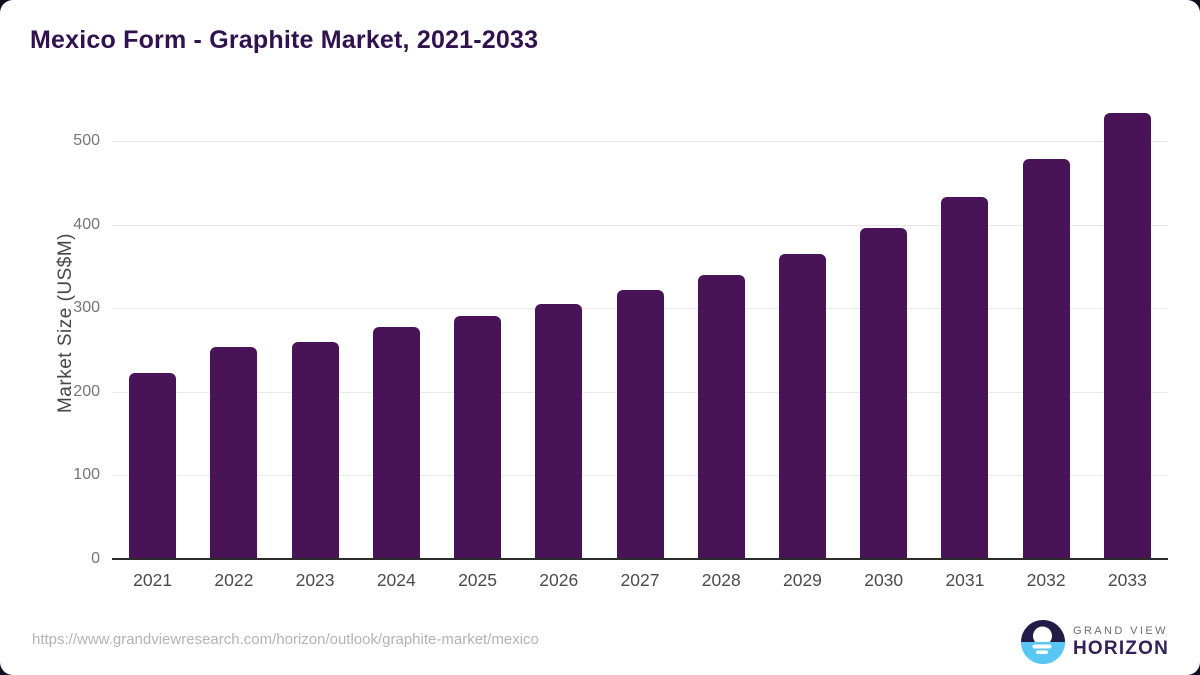 This screenshot has height=675, width=1200. I want to click on x-tick-label-2029: 2029, so click(802, 580).